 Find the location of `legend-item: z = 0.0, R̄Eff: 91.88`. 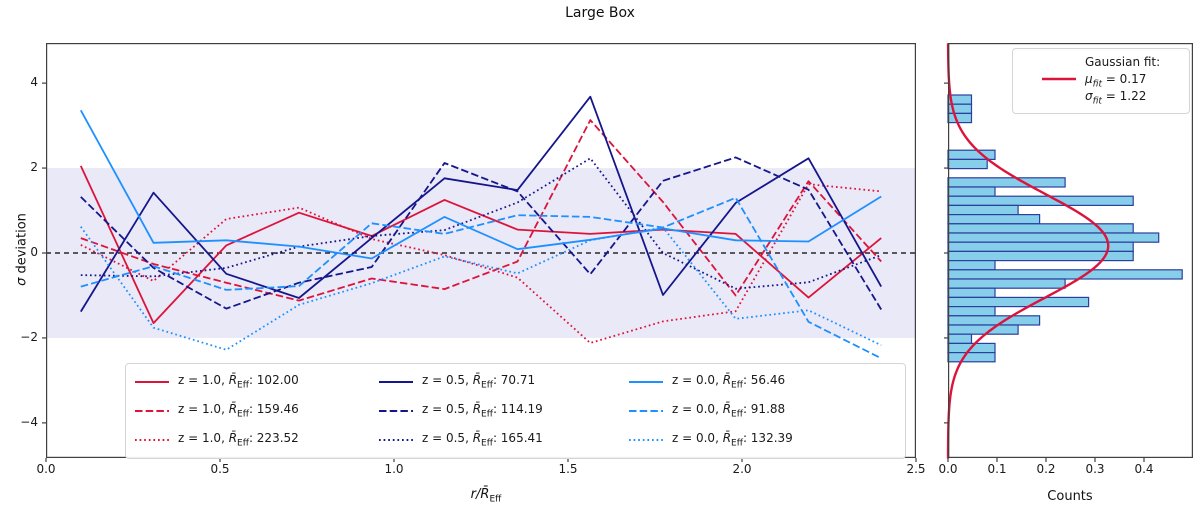

legend-item: z = 0.0, R̄Eff: 91.88 is located at coordinates (706, 411).